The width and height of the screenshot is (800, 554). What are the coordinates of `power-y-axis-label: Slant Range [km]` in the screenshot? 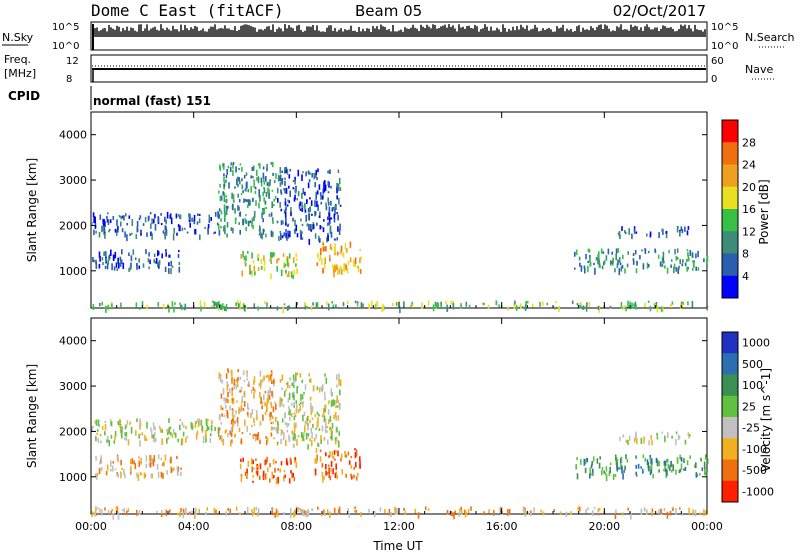 It's located at (32, 210).